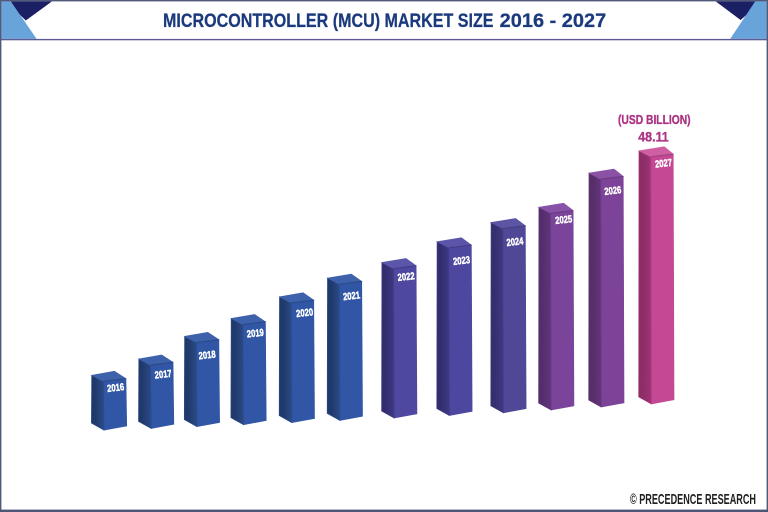  What do you see at coordinates (693, 499) in the screenshot?
I see `svg-text: © PRECEDENCE RESEARCH` at bounding box center [693, 499].